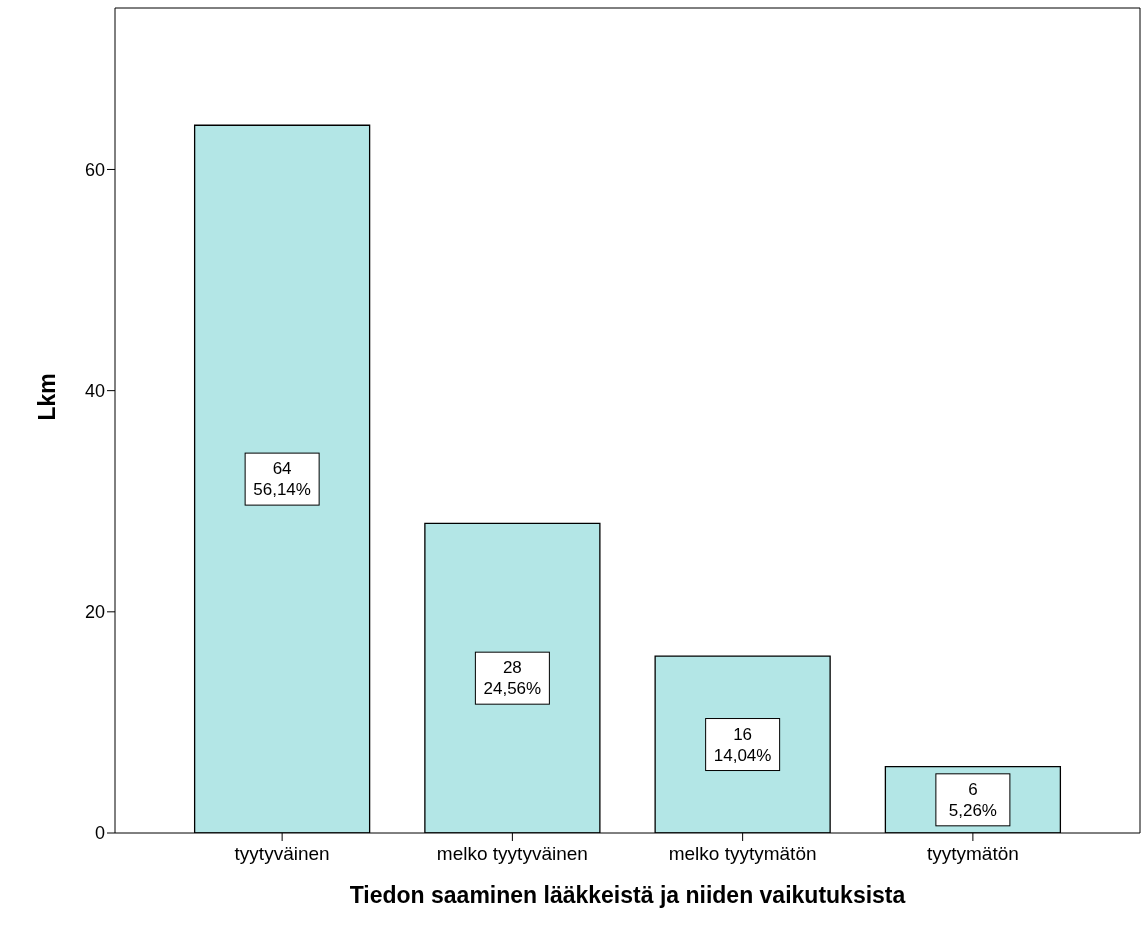 The width and height of the screenshot is (1145, 944). I want to click on x-axis-title: Tiedon saaminen lääkkeistä ja niiden vaikutuksista, so click(627, 895).